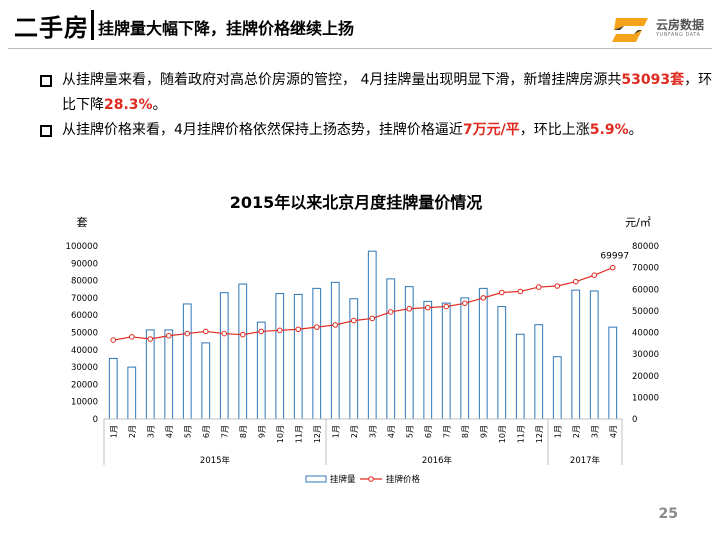 The width and height of the screenshot is (720, 540). I want to click on bullet-text-part: ，环比上涨, so click(554, 130).